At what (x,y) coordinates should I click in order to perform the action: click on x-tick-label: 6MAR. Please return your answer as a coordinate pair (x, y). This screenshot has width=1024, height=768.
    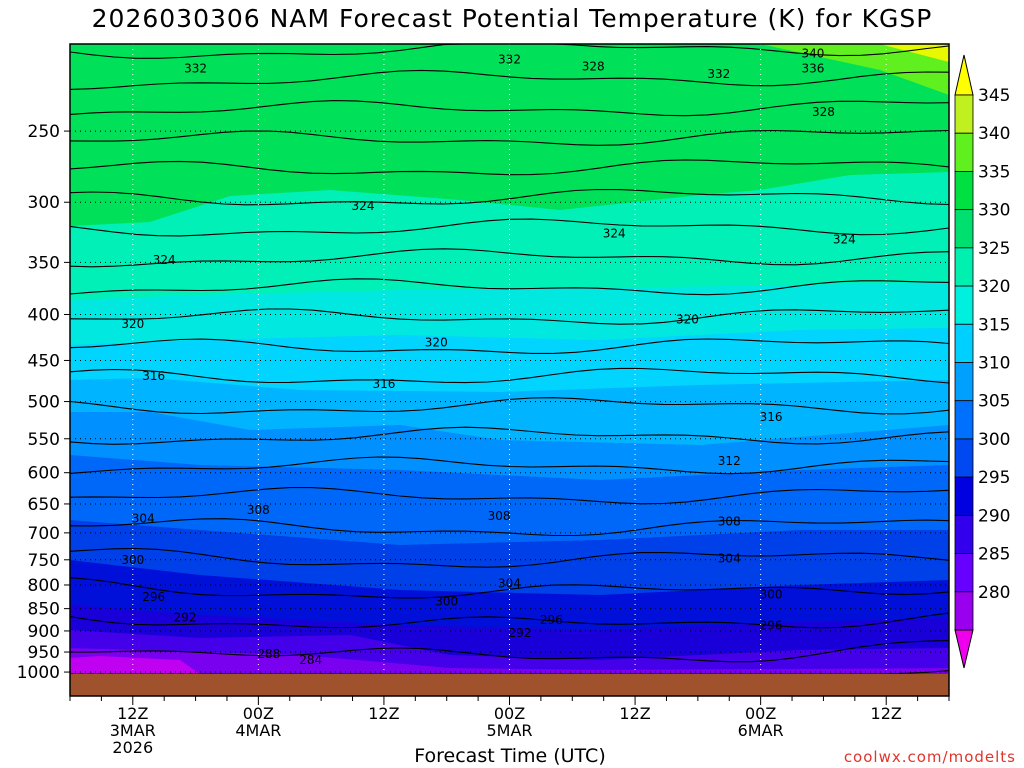
    Looking at the image, I should click on (761, 730).